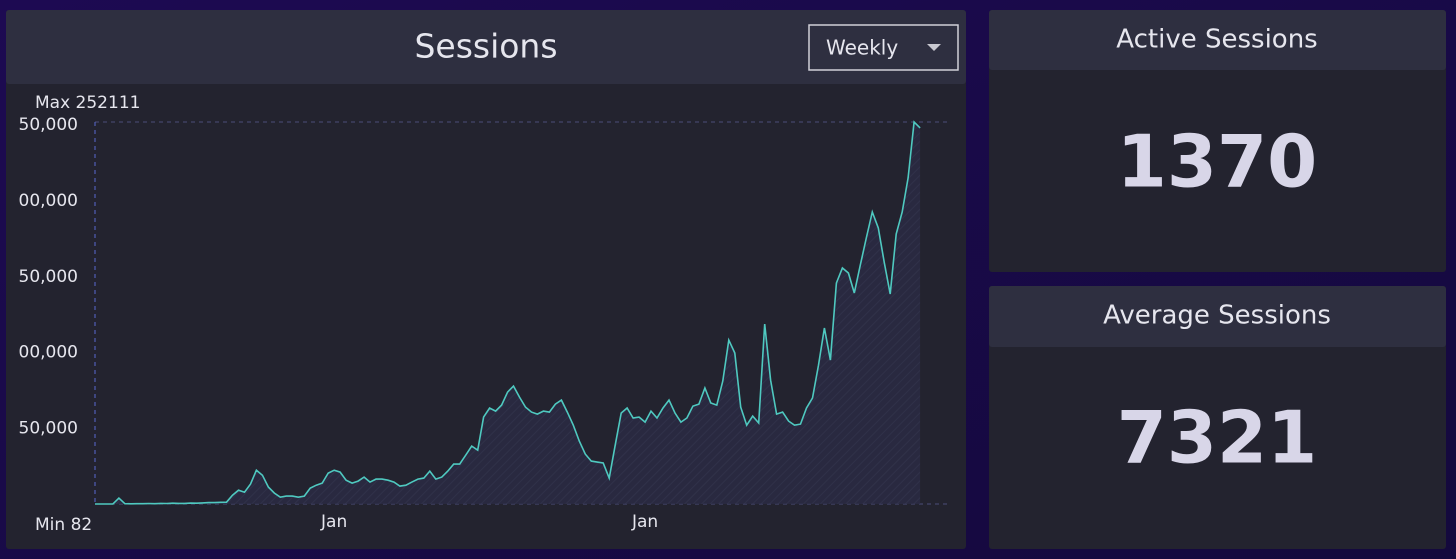  I want to click on y-tick-label: 200,000, so click(43, 201).